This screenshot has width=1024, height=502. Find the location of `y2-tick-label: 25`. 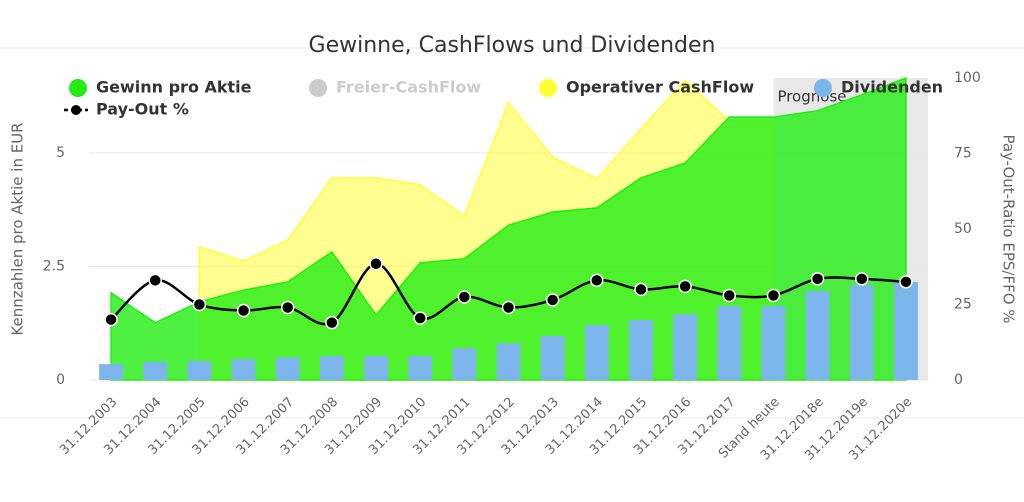

y2-tick-label: 25 is located at coordinates (963, 305).